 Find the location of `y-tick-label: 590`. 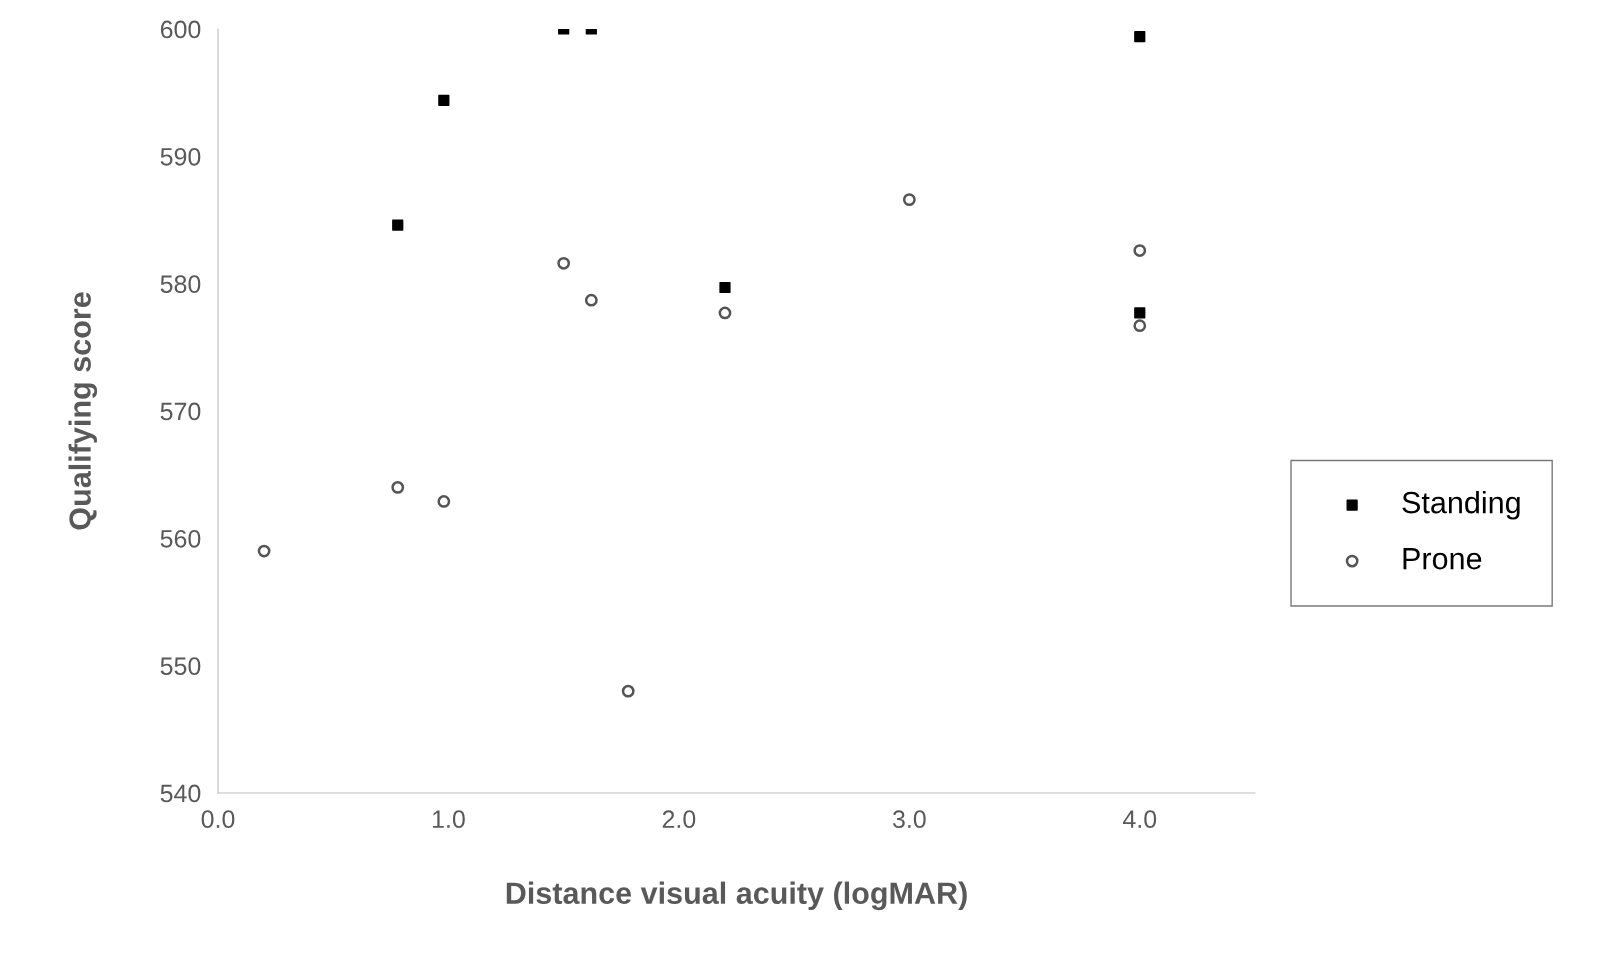

y-tick-label: 590 is located at coordinates (180, 156).